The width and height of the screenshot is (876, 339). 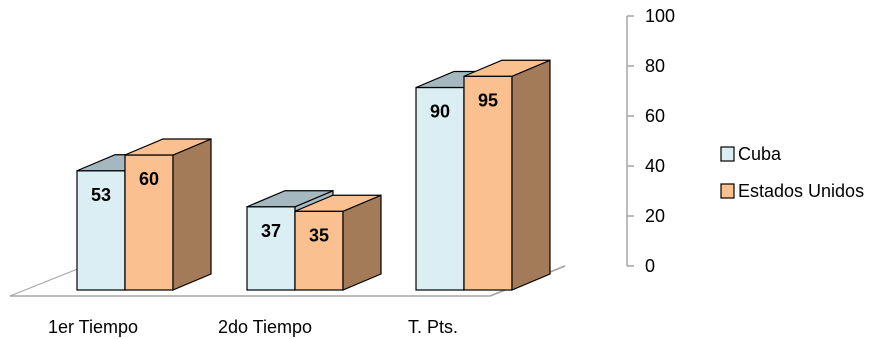 I want to click on floor-left-edge, so click(x=47, y=281).